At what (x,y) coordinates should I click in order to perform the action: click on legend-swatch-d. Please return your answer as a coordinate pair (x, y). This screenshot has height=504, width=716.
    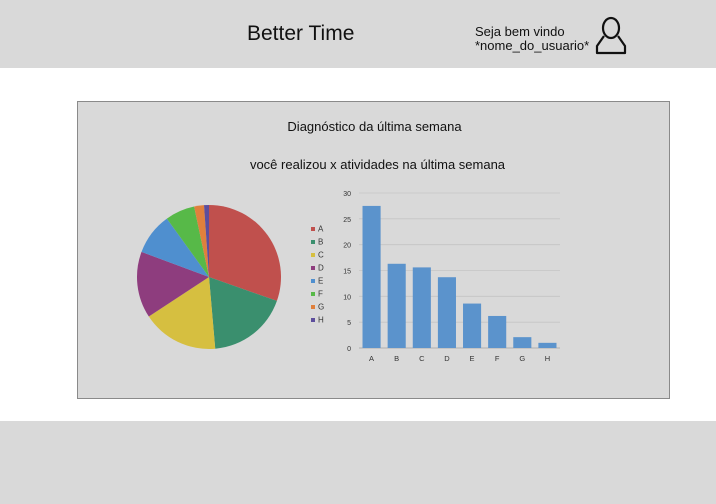
    Looking at the image, I should click on (313, 268).